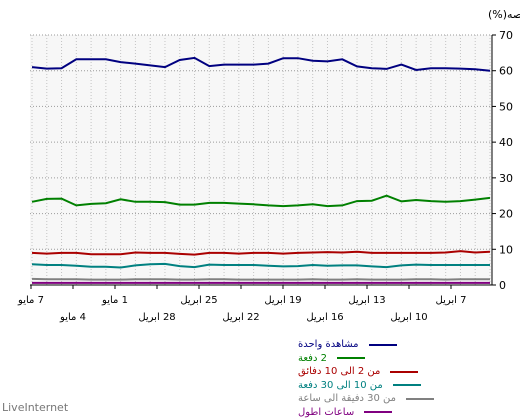 Image resolution: width=520 pixels, height=419 pixels. Describe the element at coordinates (156, 317) in the screenshot. I see `x-tick-label: 28 ابريل` at that location.